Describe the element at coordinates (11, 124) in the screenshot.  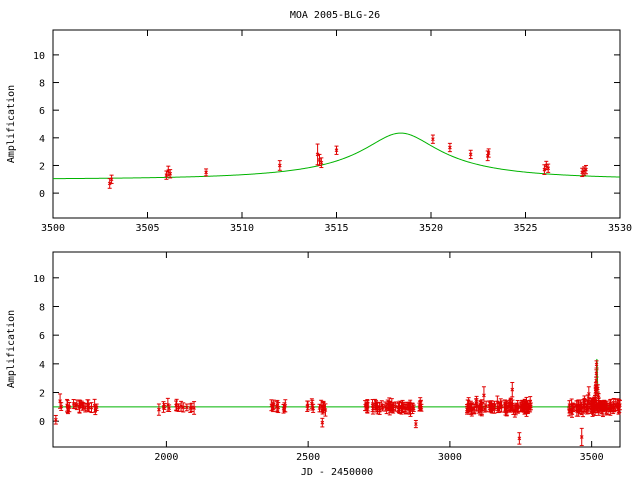
I see `top-y-axis-label: Amplification` at that location.